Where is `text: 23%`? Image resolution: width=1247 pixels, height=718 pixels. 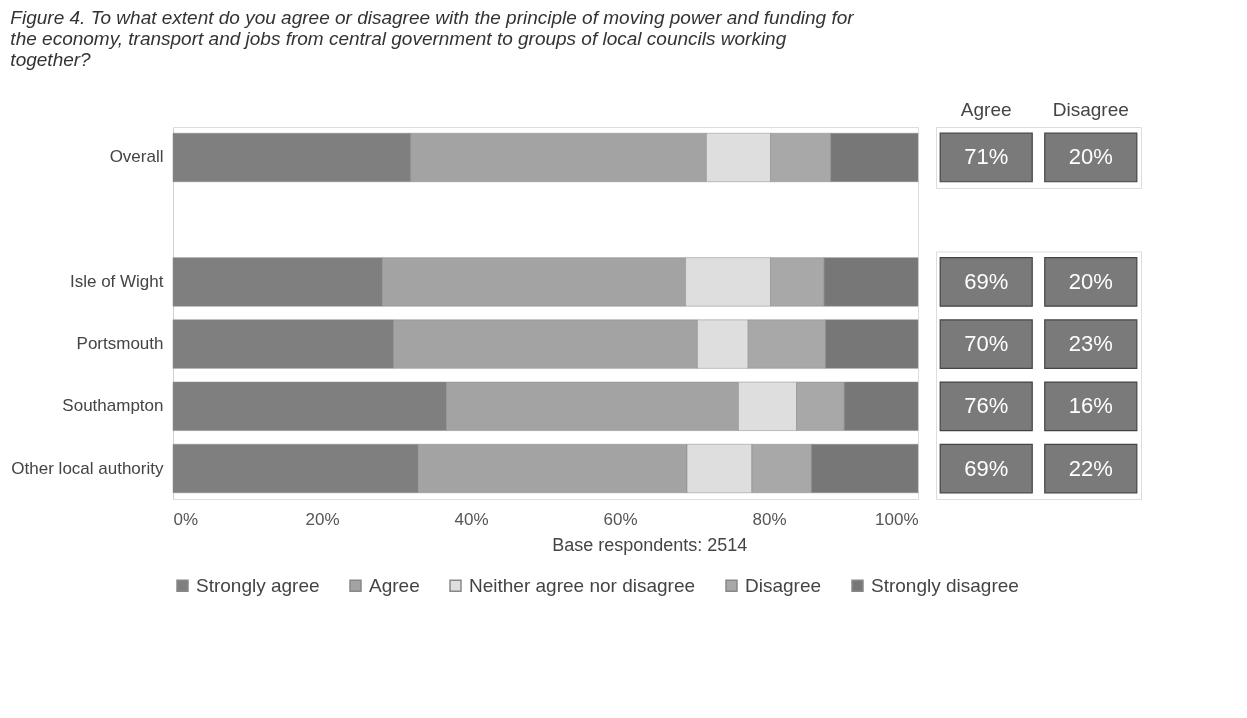 text: 23% is located at coordinates (1090, 344).